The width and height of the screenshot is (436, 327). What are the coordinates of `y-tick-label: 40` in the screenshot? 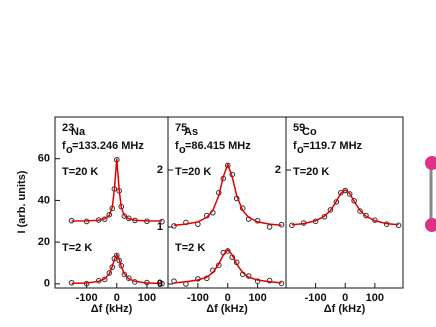 It's located at (44, 200).